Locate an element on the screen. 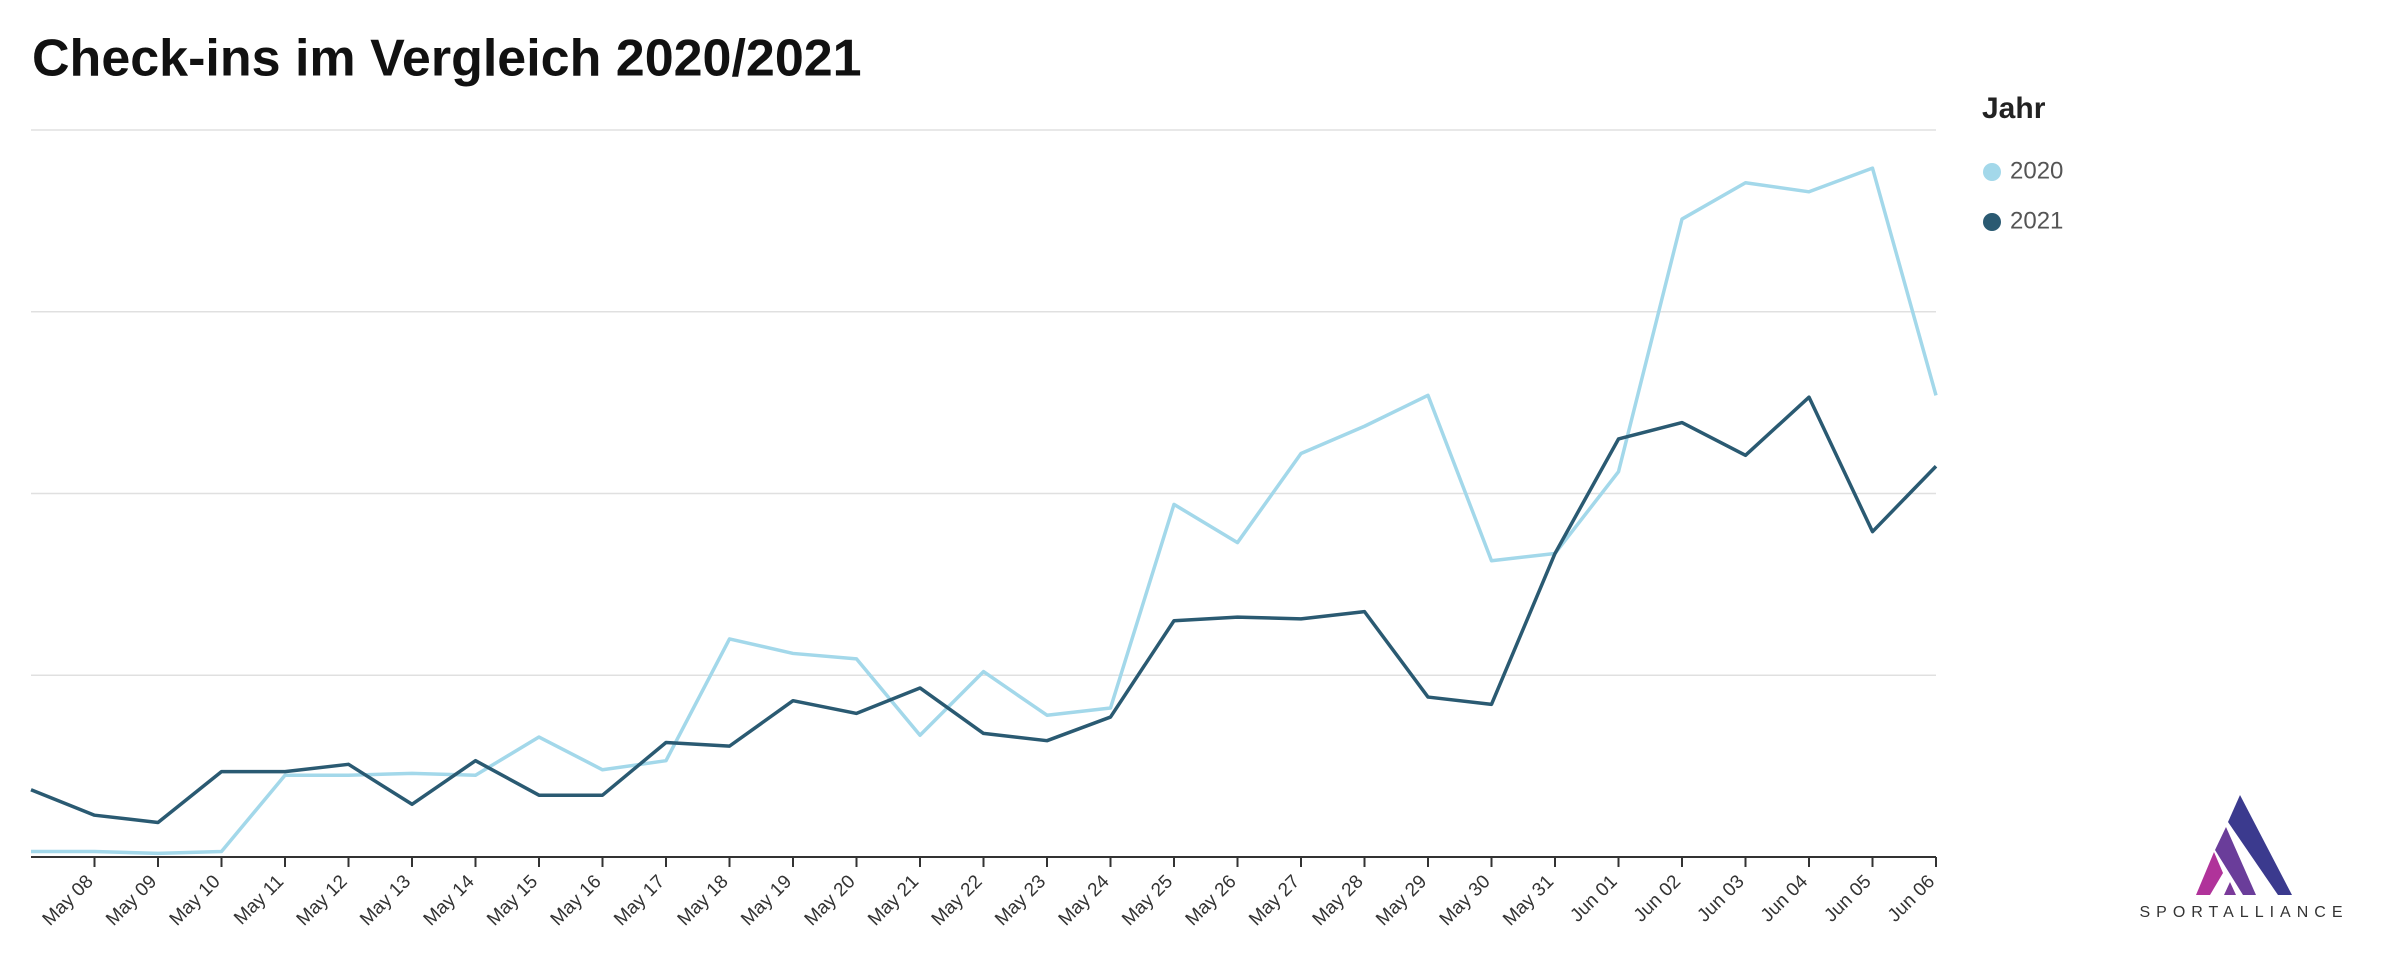 This screenshot has width=2400, height=975. x-tick-label: May 10 is located at coordinates (195, 900).